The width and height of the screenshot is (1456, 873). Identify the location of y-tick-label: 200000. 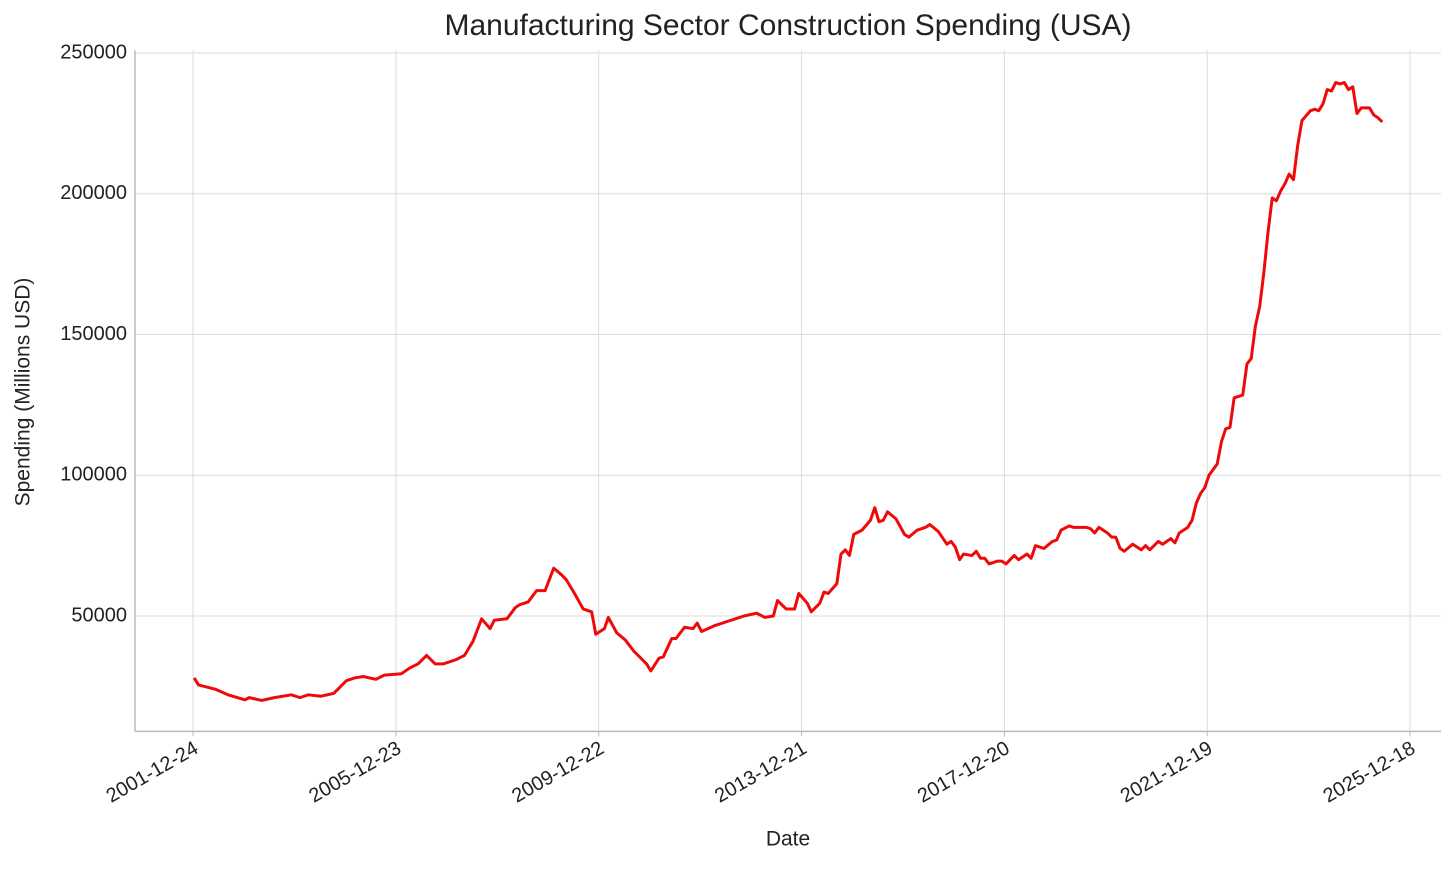
(93, 193).